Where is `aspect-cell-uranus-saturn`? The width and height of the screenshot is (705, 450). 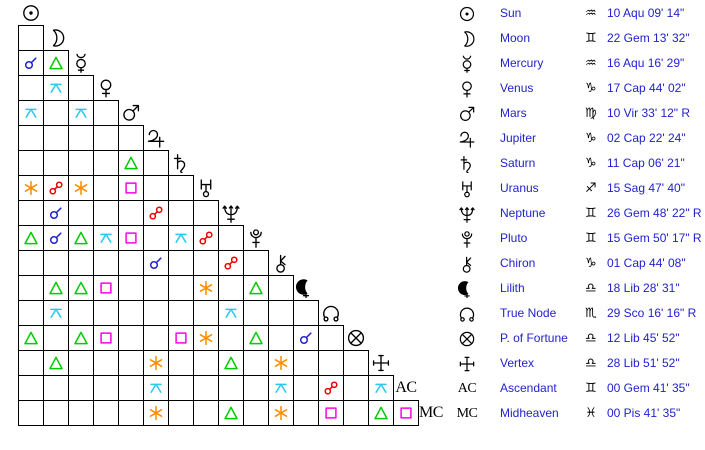 aspect-cell-uranus-saturn is located at coordinates (181, 188).